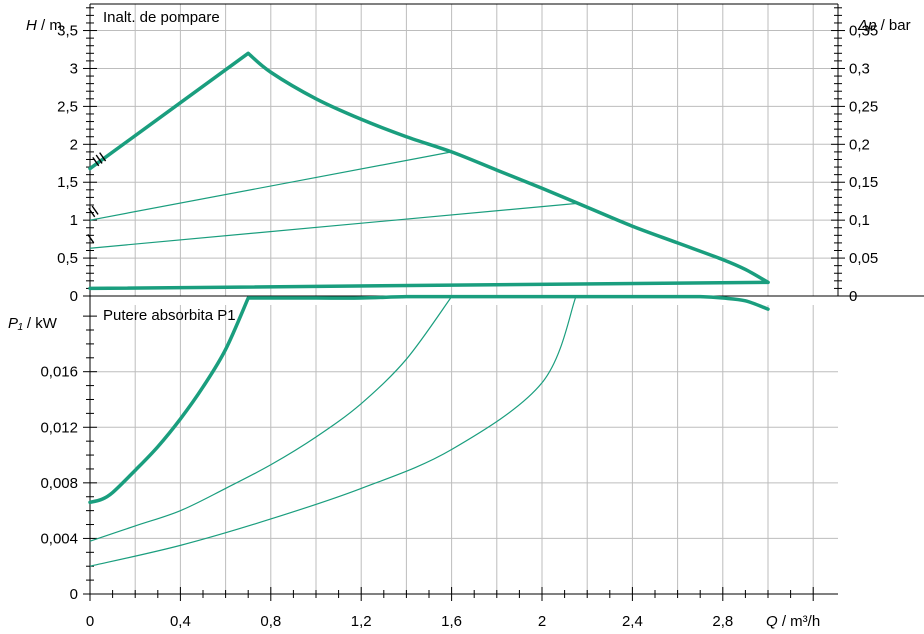  I want to click on pressure-tick-label: 0,15, so click(863, 182).